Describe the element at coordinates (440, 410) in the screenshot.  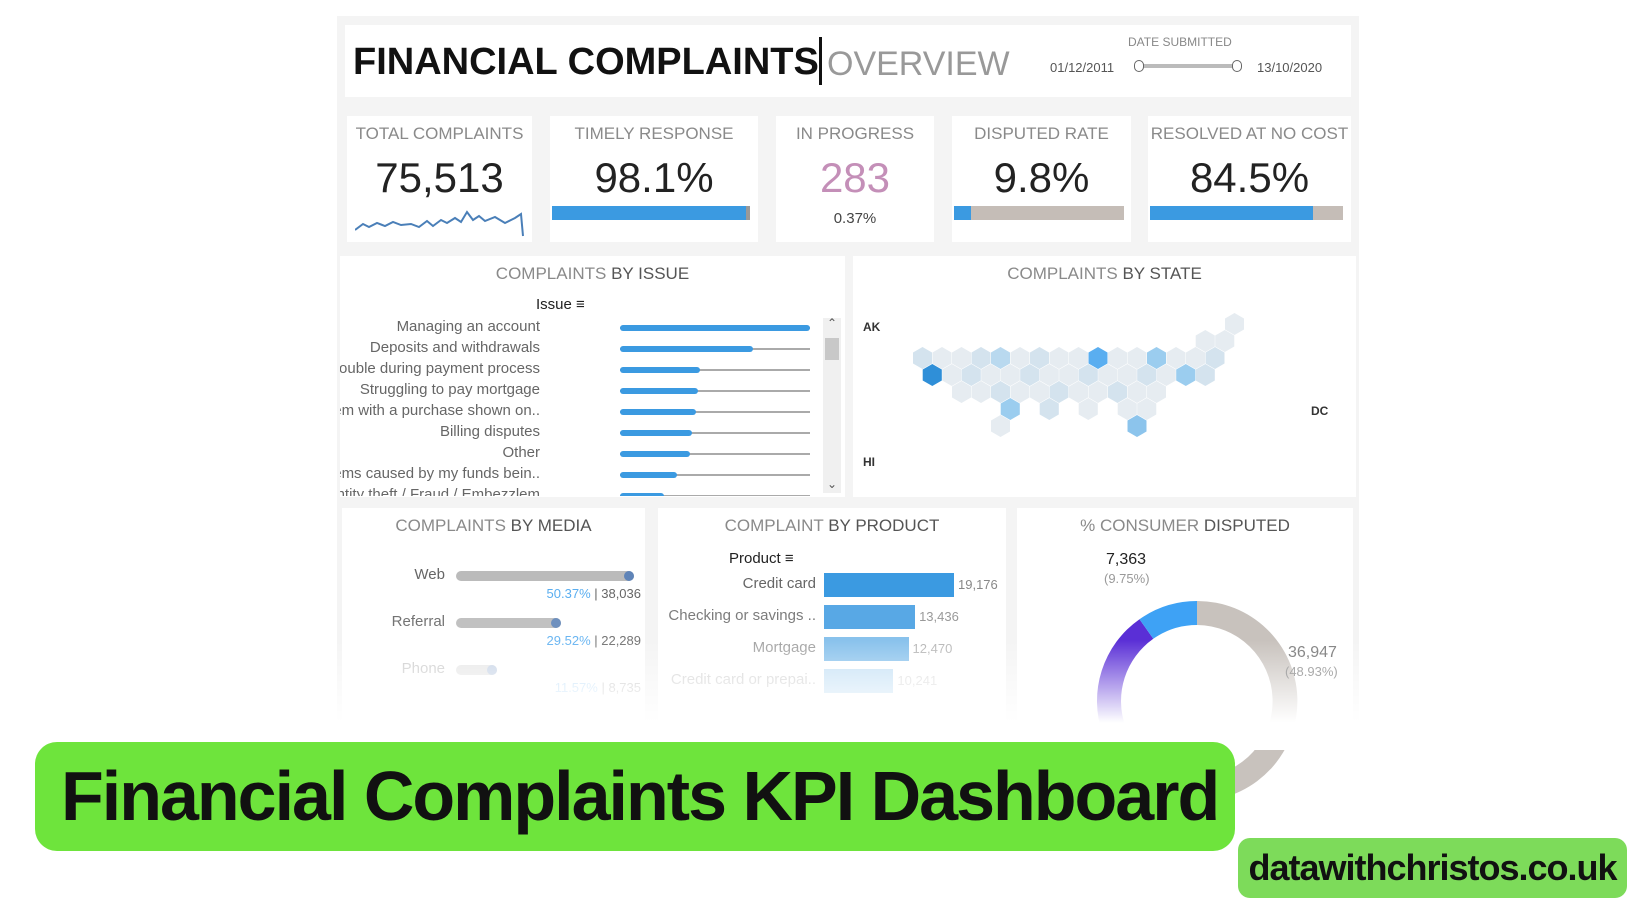
I see `issue-label: Problem with a purchase shown on..` at that location.